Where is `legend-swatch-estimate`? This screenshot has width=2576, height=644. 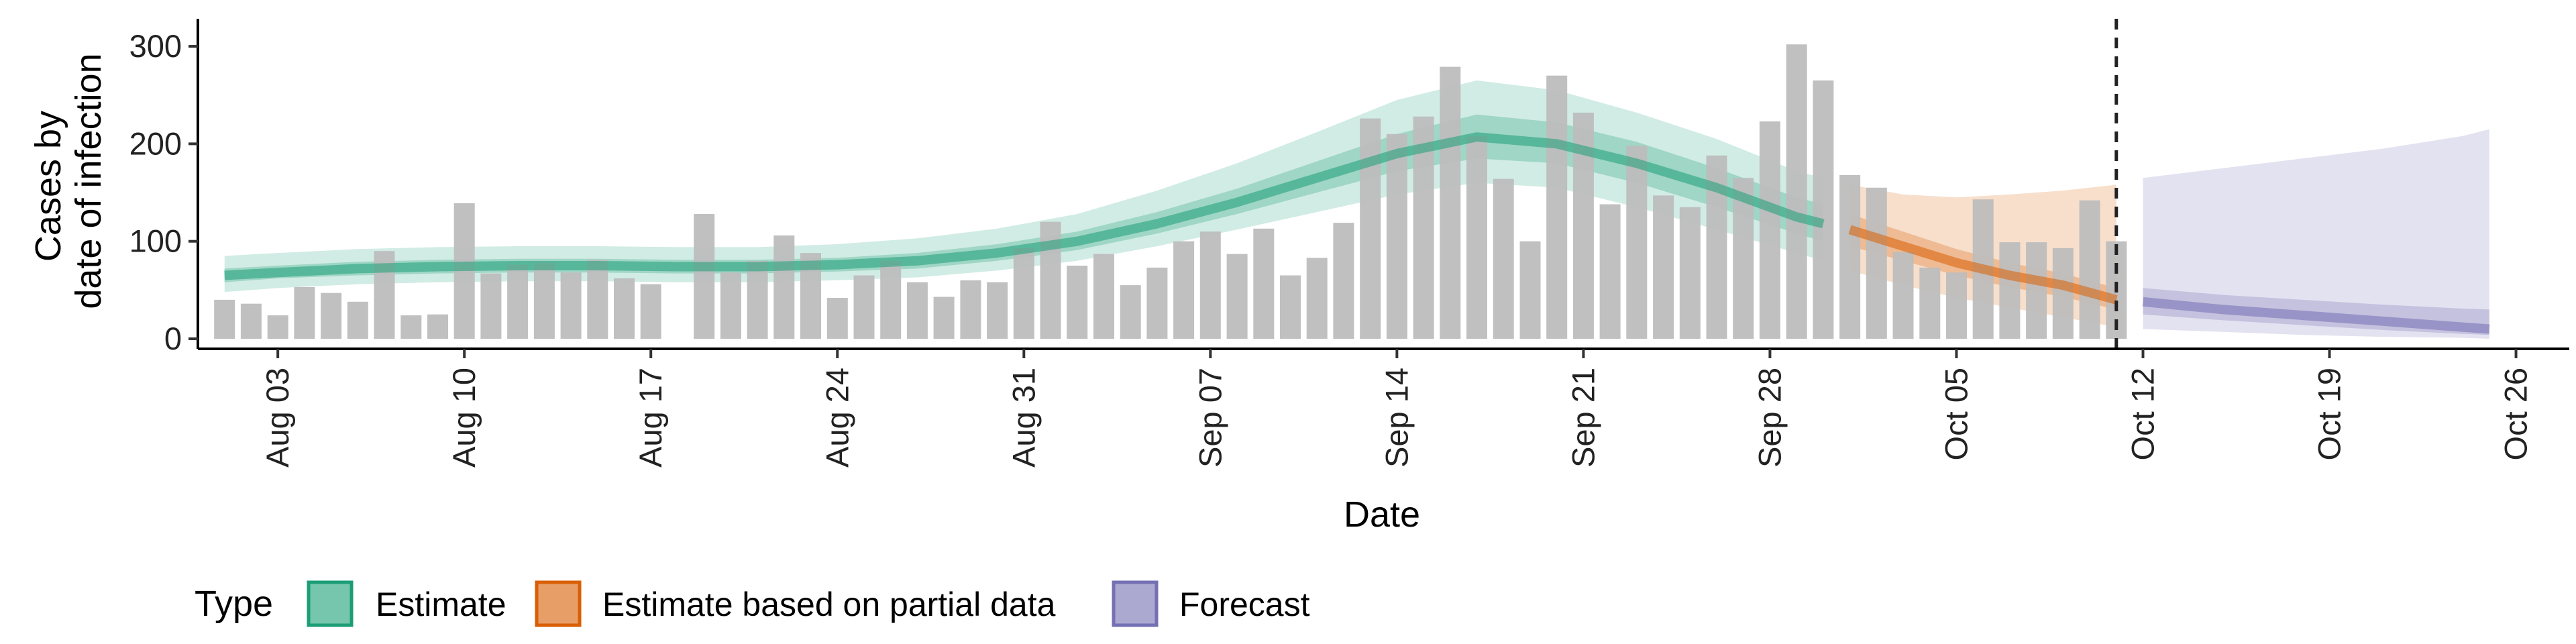
legend-swatch-estimate is located at coordinates (330, 603).